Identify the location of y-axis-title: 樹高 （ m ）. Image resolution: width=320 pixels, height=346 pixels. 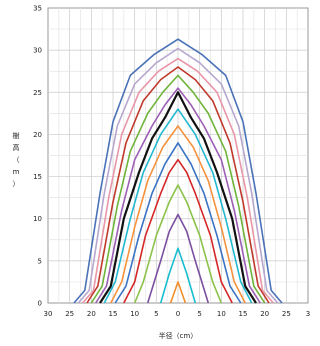
(16, 159).